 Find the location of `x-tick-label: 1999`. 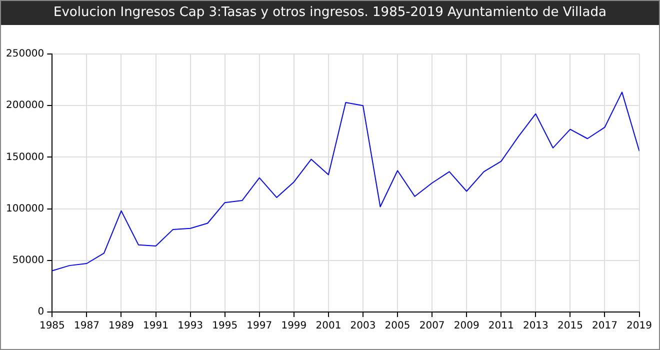

x-tick-label: 1999 is located at coordinates (294, 326).